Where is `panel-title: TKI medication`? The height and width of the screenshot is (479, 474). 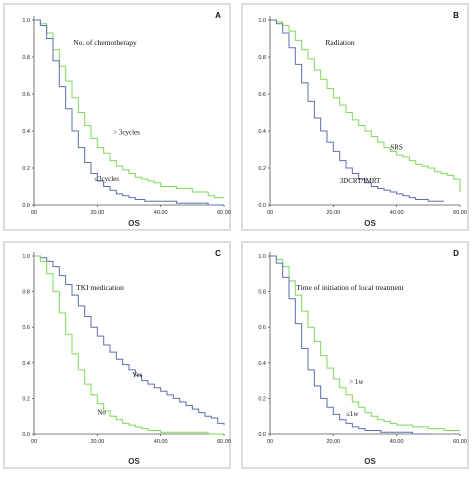 panel-title: TKI medication is located at coordinates (100, 287).